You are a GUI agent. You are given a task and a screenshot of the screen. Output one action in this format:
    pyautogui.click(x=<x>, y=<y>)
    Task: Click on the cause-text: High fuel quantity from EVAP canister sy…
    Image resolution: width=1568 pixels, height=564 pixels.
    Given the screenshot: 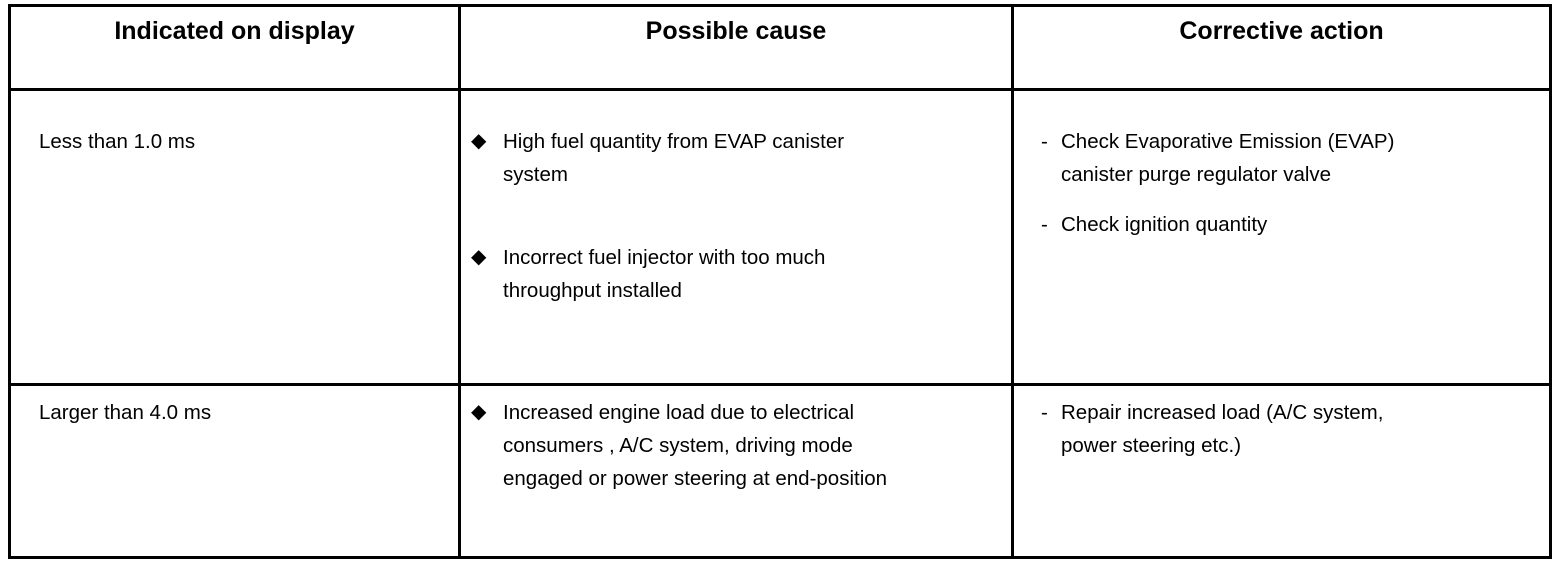 What is the action you would take?
    pyautogui.click(x=674, y=158)
    